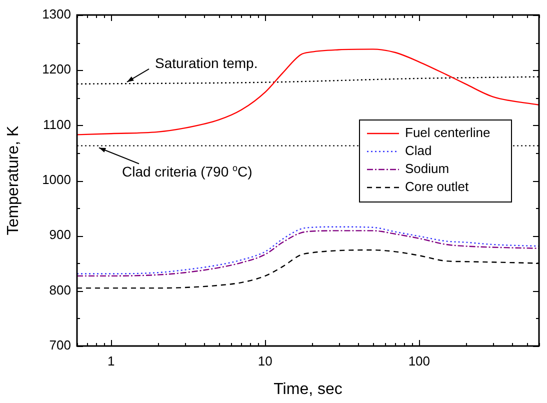 The height and width of the screenshot is (403, 547). What do you see at coordinates (60, 234) in the screenshot?
I see `y-tick-label: 900` at bounding box center [60, 234].